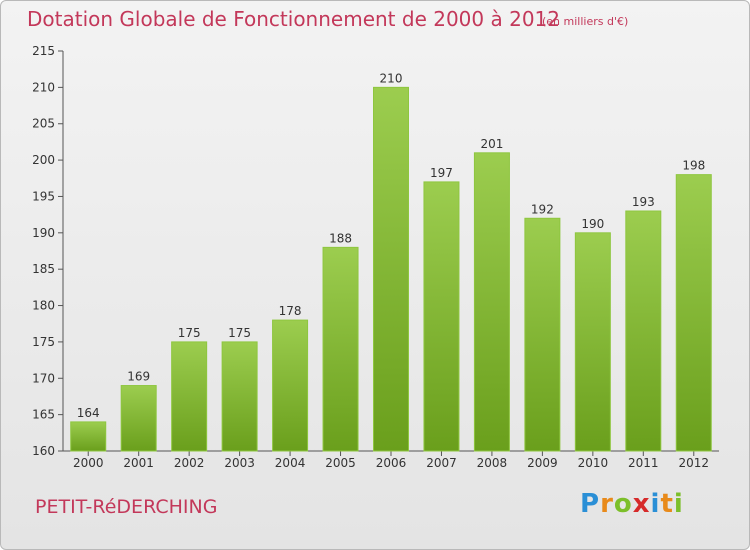 Image resolution: width=750 pixels, height=550 pixels. What do you see at coordinates (641, 504) in the screenshot?
I see `logo-letter: x` at bounding box center [641, 504].